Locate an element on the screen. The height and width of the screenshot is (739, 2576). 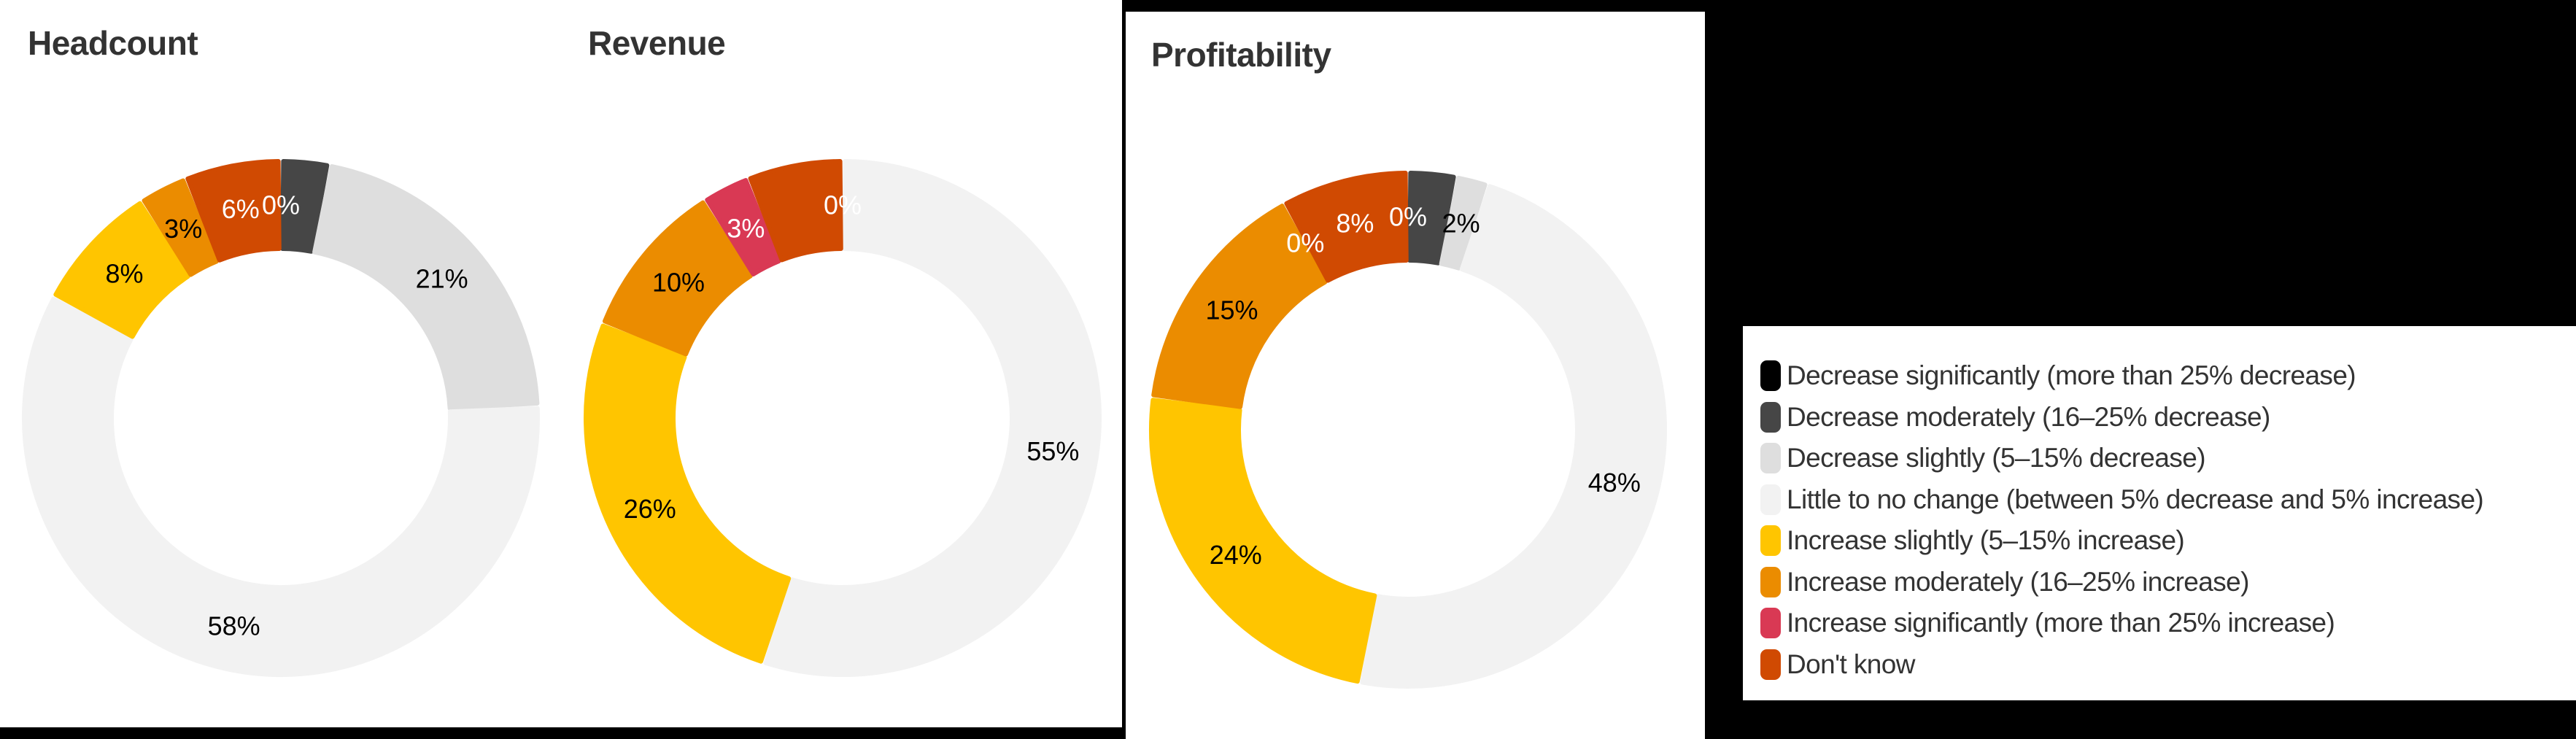
data-label-inc_sli: 8% is located at coordinates (124, 273).